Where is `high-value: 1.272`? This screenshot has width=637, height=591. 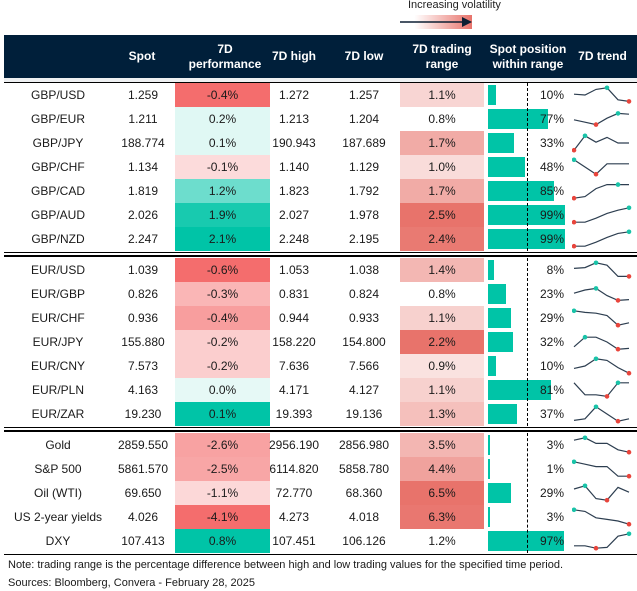 high-value: 1.272 is located at coordinates (294, 95).